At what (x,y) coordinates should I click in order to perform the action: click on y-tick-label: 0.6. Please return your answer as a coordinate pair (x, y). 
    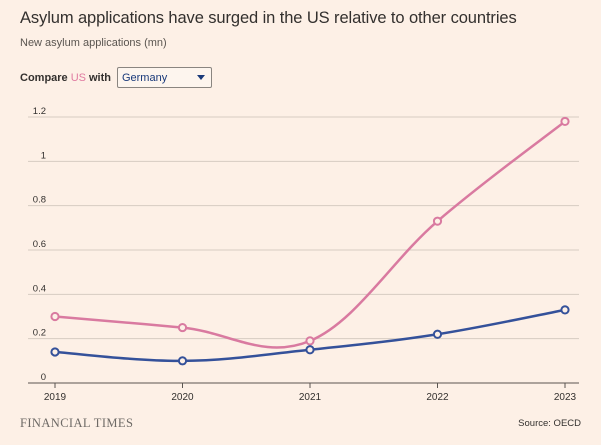
    Looking at the image, I should click on (39, 244).